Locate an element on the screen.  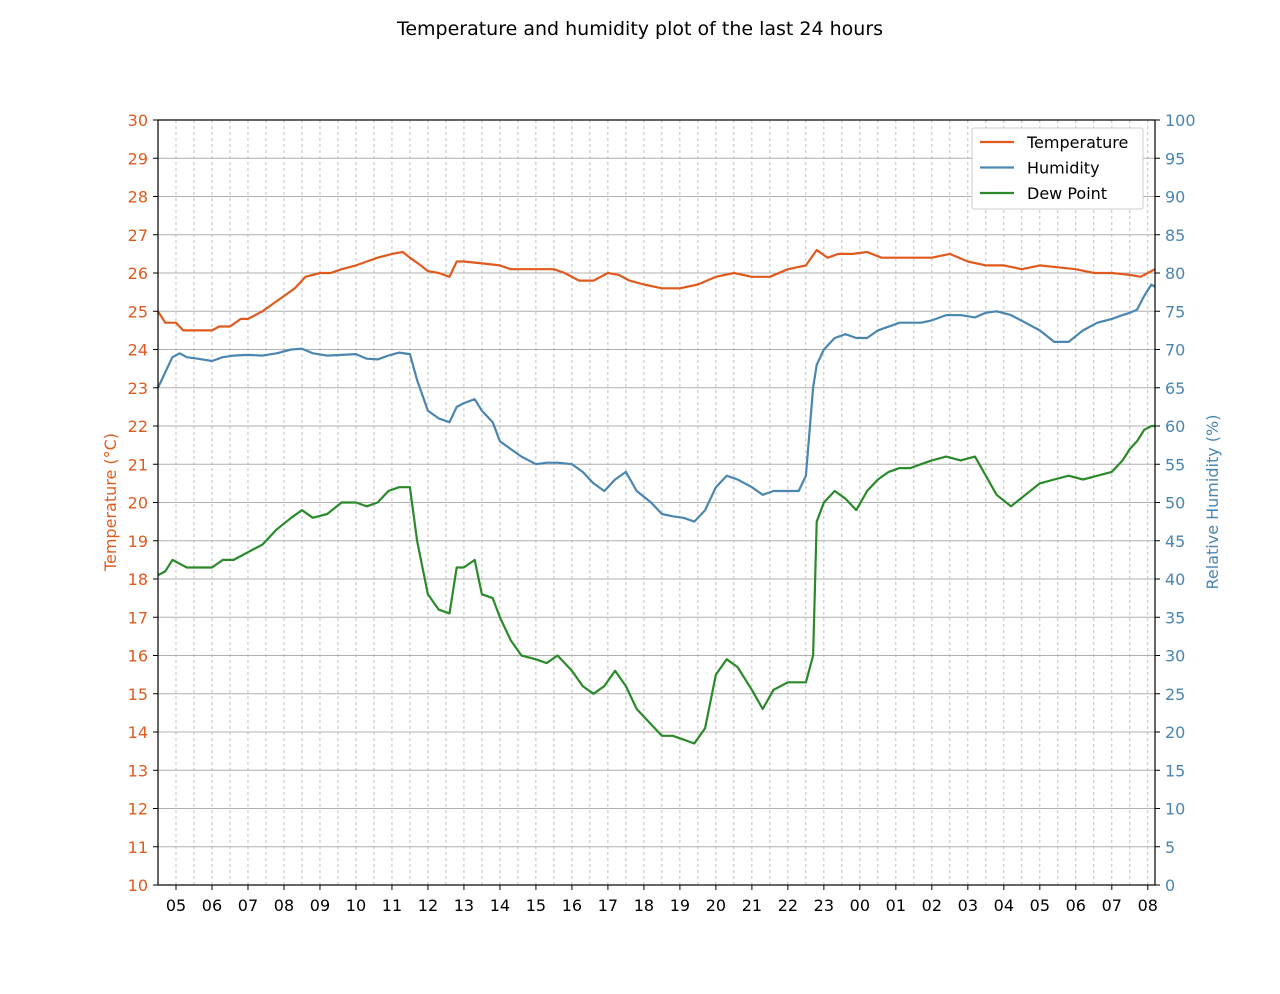
y-tick-label-right: 20 is located at coordinates (1175, 732).